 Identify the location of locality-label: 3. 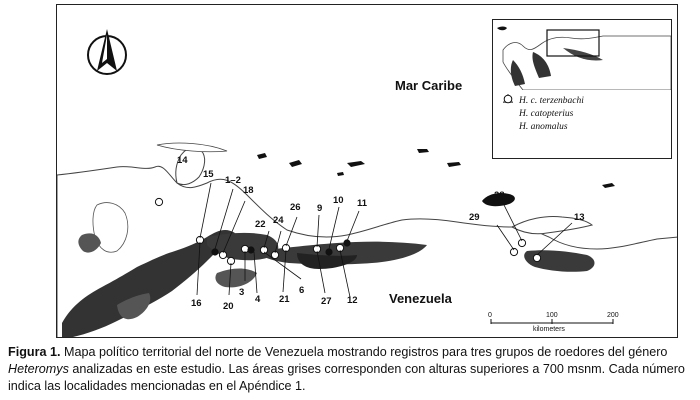
(241, 292).